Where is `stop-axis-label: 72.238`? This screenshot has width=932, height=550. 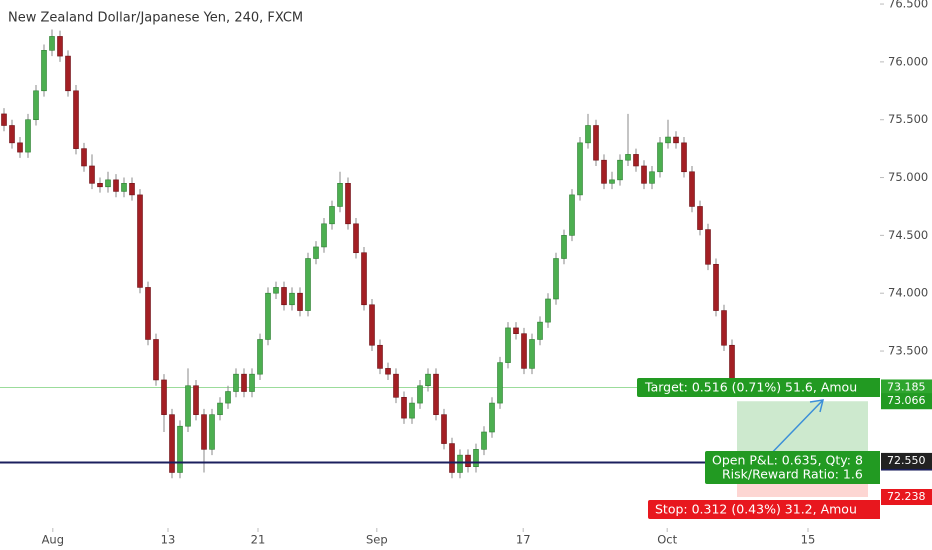
stop-axis-label: 72.238 is located at coordinates (906, 496).